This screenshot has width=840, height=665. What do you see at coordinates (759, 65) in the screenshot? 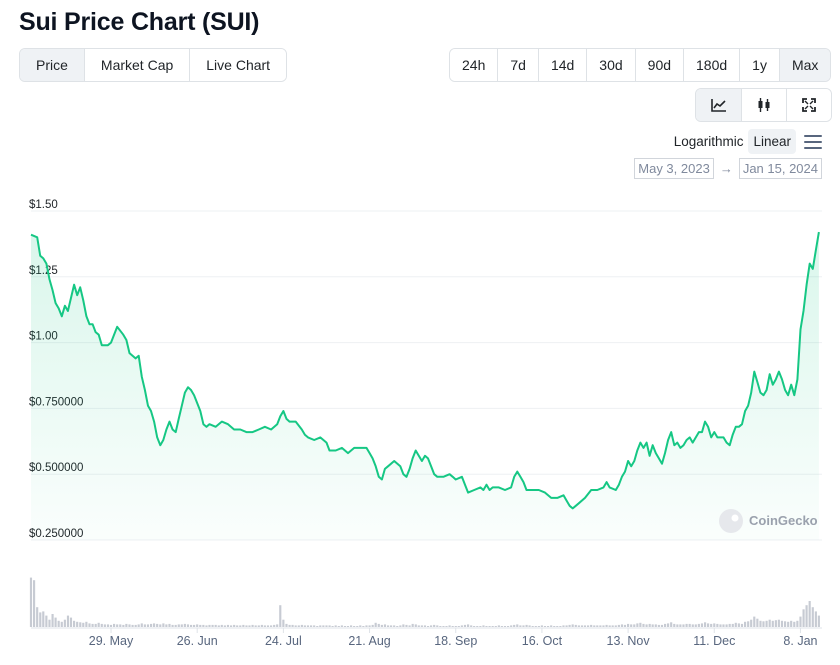
I see `range-1y-button: 1y` at bounding box center [759, 65].